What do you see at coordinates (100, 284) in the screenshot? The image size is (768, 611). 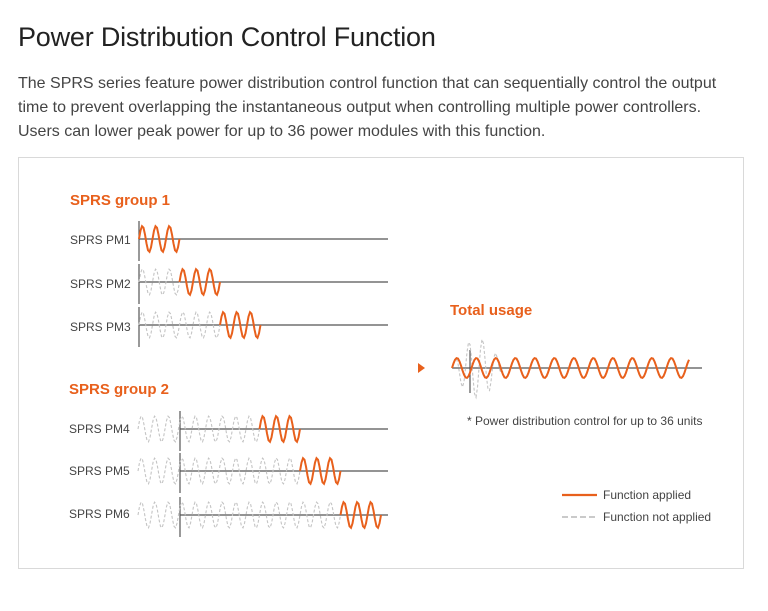 I see `row-label-pm2: SPRS PM2` at bounding box center [100, 284].